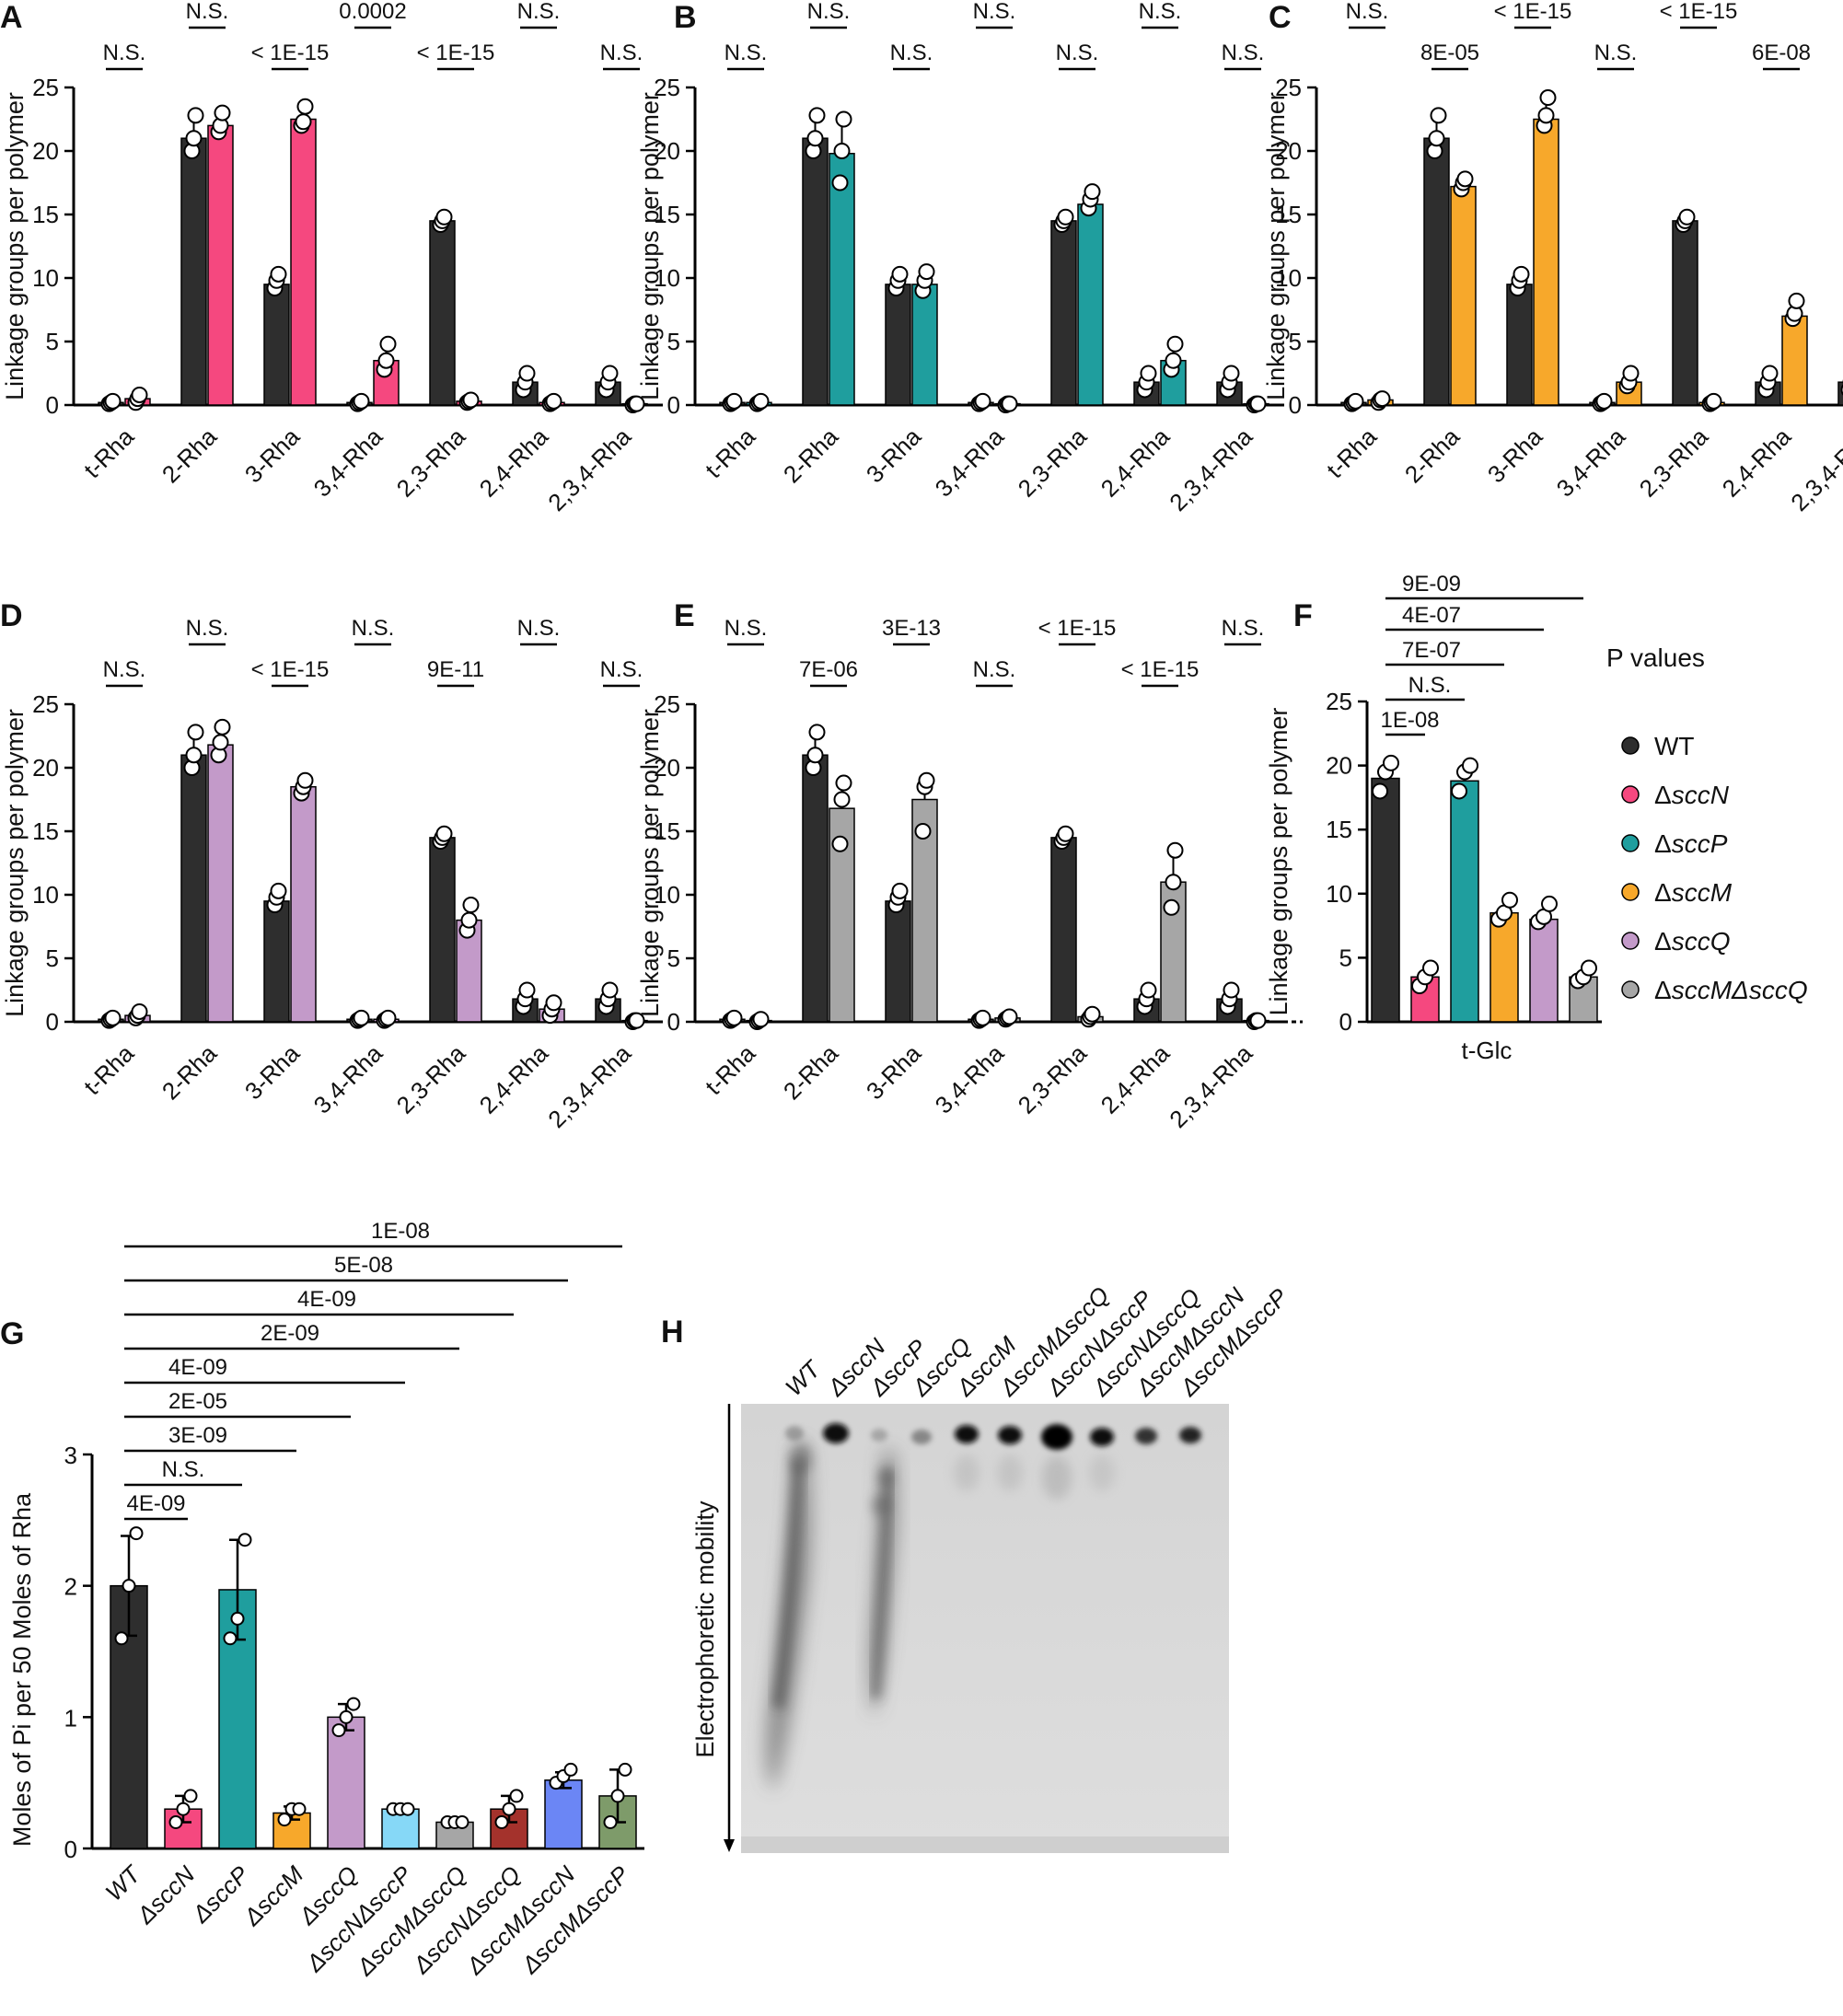  Describe the element at coordinates (70, 1455) in the screenshot. I see `y-tick-label: 3` at that location.